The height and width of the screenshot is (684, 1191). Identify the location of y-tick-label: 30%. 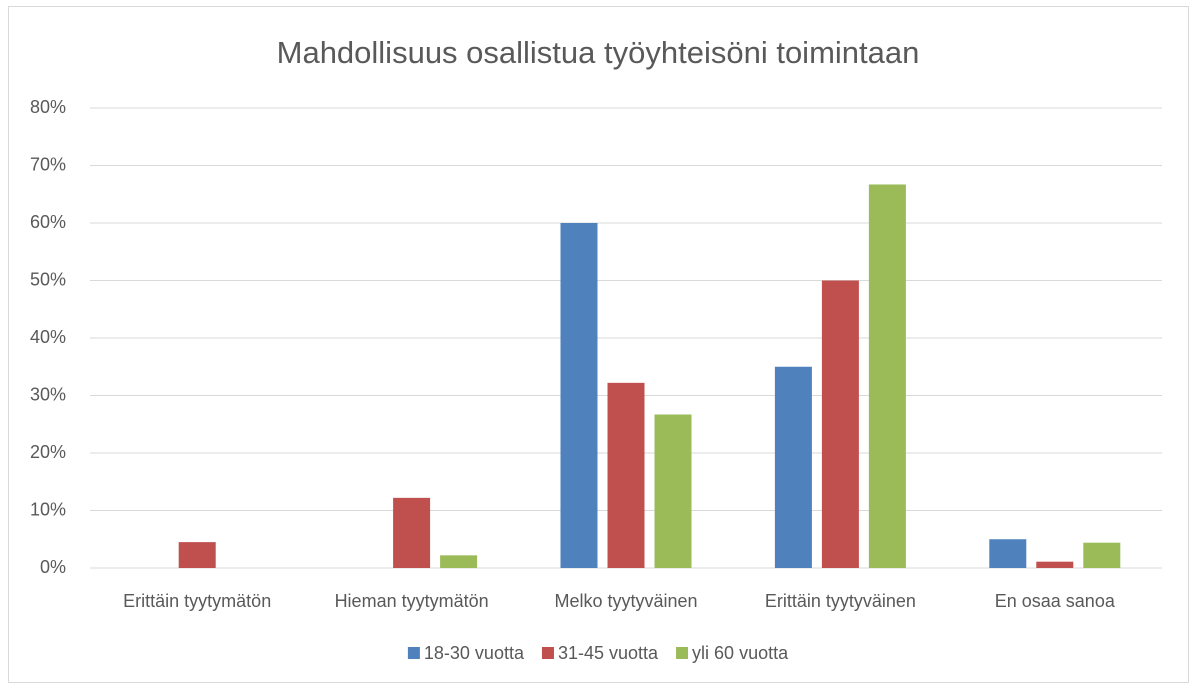
(48, 394).